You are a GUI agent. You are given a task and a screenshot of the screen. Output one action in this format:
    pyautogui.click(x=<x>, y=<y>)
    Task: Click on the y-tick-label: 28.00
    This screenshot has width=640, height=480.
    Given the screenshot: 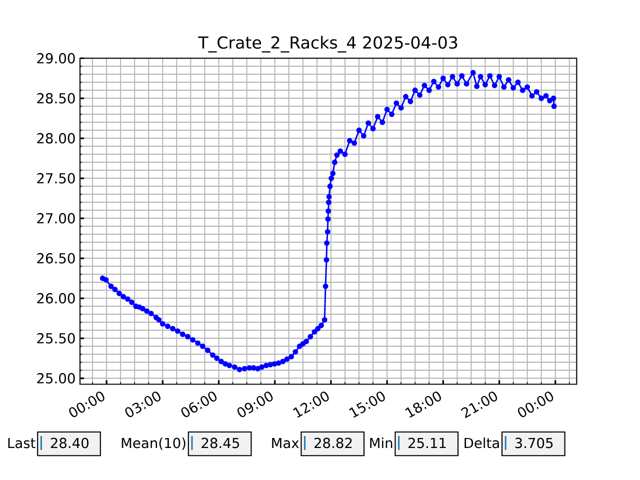 What is the action you would take?
    pyautogui.click(x=56, y=138)
    